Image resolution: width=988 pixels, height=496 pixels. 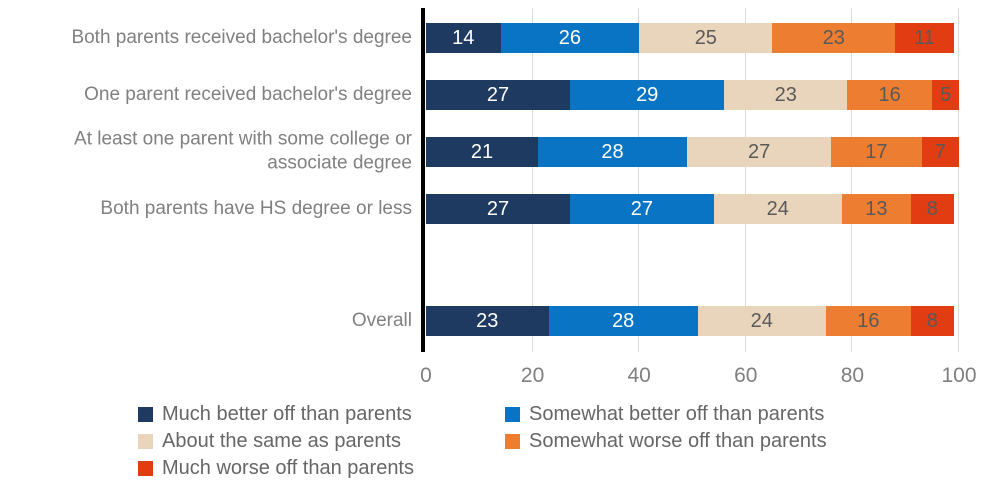 I want to click on category-label: Both parents have HS degree or less, so click(x=256, y=208).